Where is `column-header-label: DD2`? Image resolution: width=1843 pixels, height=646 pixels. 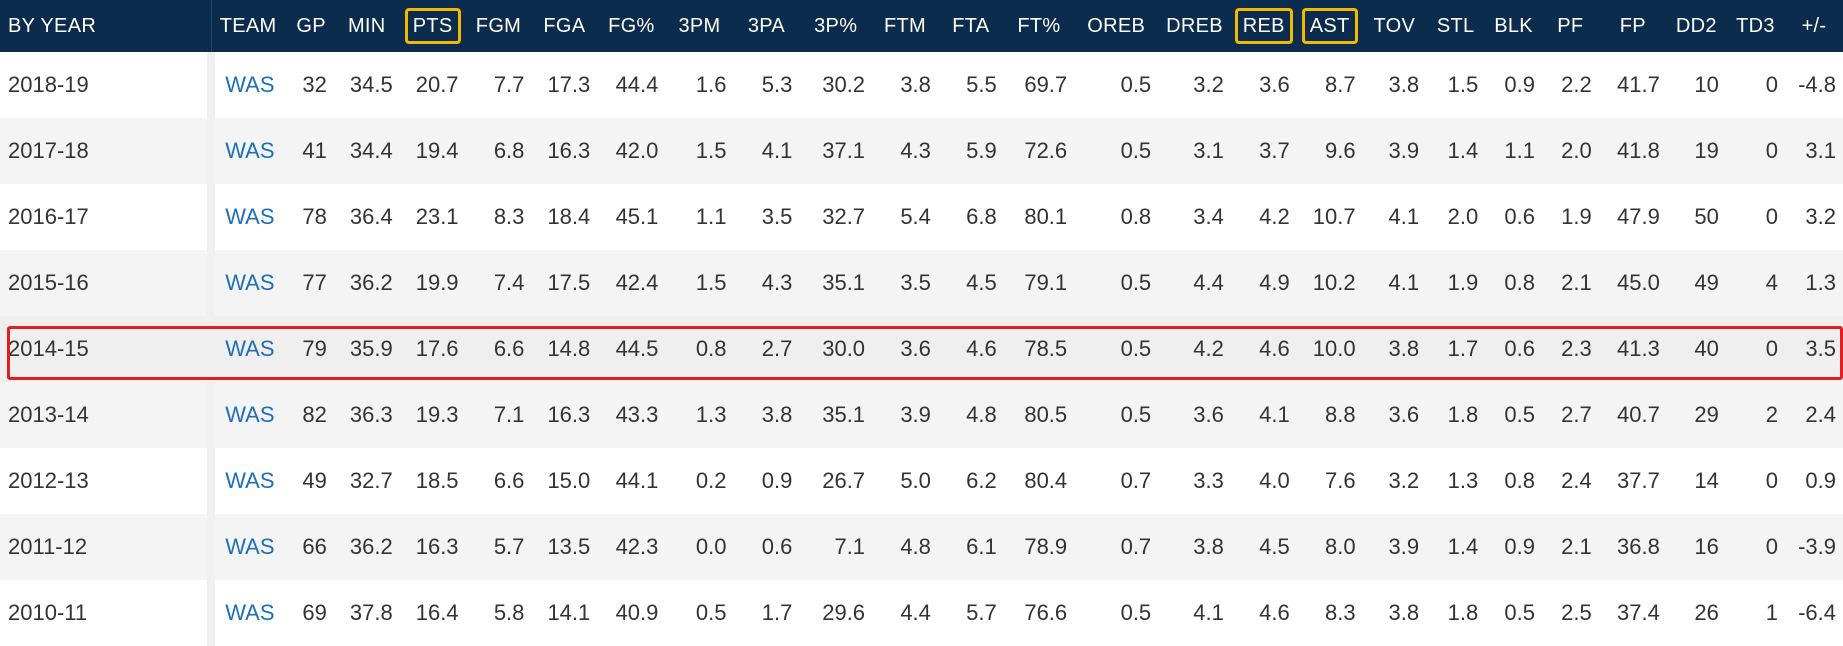
column-header-label: DD2 is located at coordinates (1696, 25).